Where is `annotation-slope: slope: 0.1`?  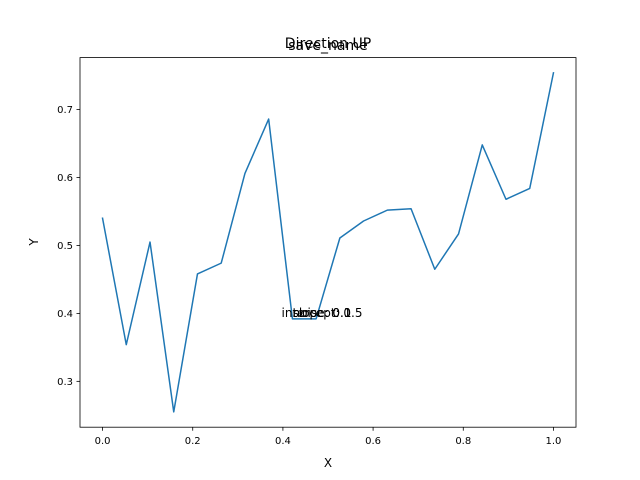
annotation-slope: slope: 0.1 is located at coordinates (322, 313).